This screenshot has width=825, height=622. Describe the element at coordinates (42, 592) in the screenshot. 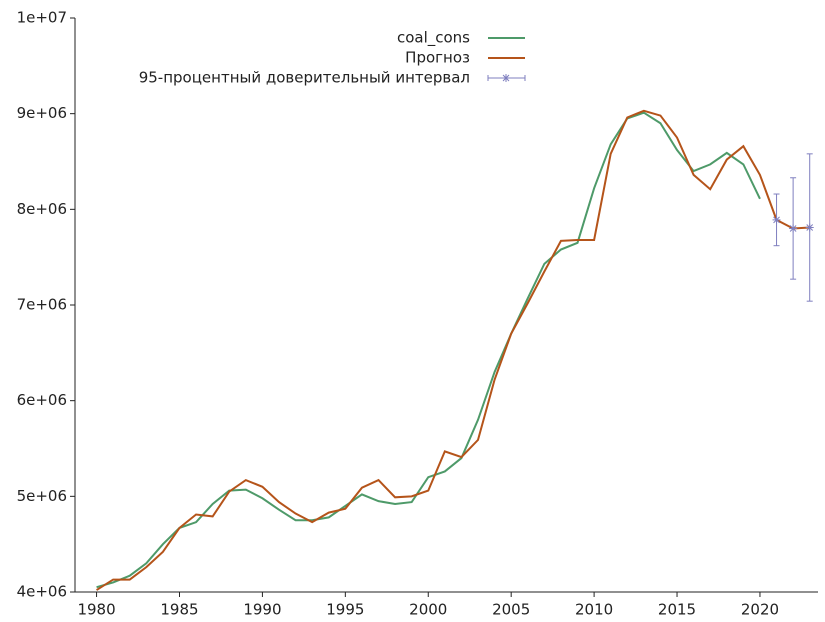

I see `y-tick-label: 4e+06` at that location.